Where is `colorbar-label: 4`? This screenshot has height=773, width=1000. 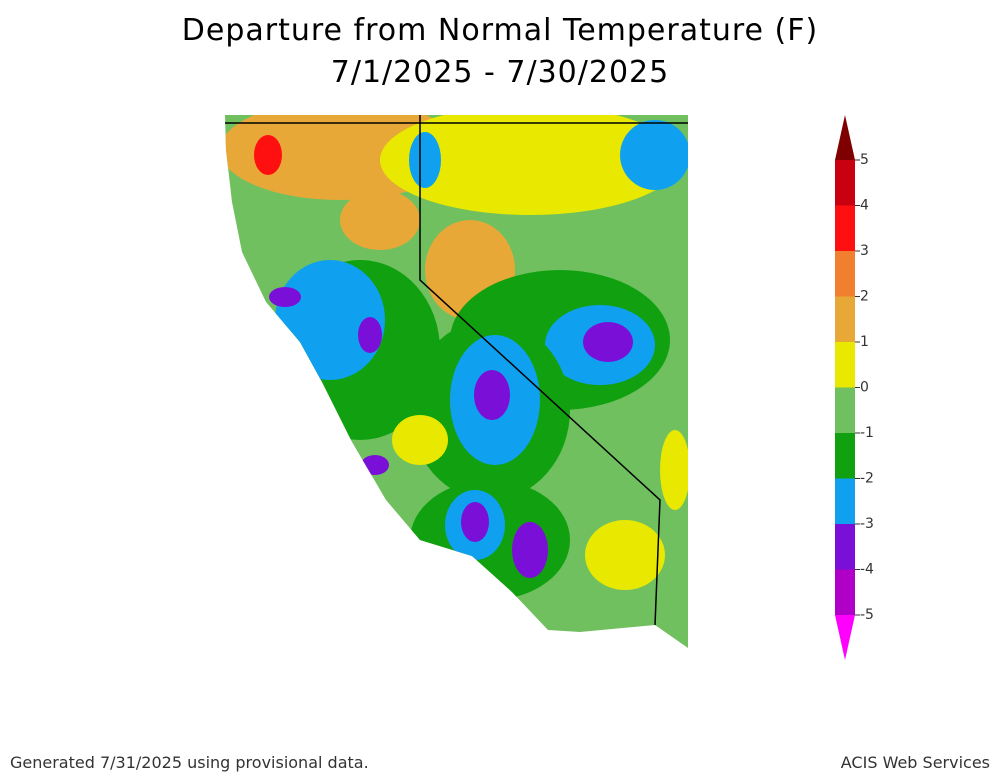 colorbar-label: 4 is located at coordinates (864, 206).